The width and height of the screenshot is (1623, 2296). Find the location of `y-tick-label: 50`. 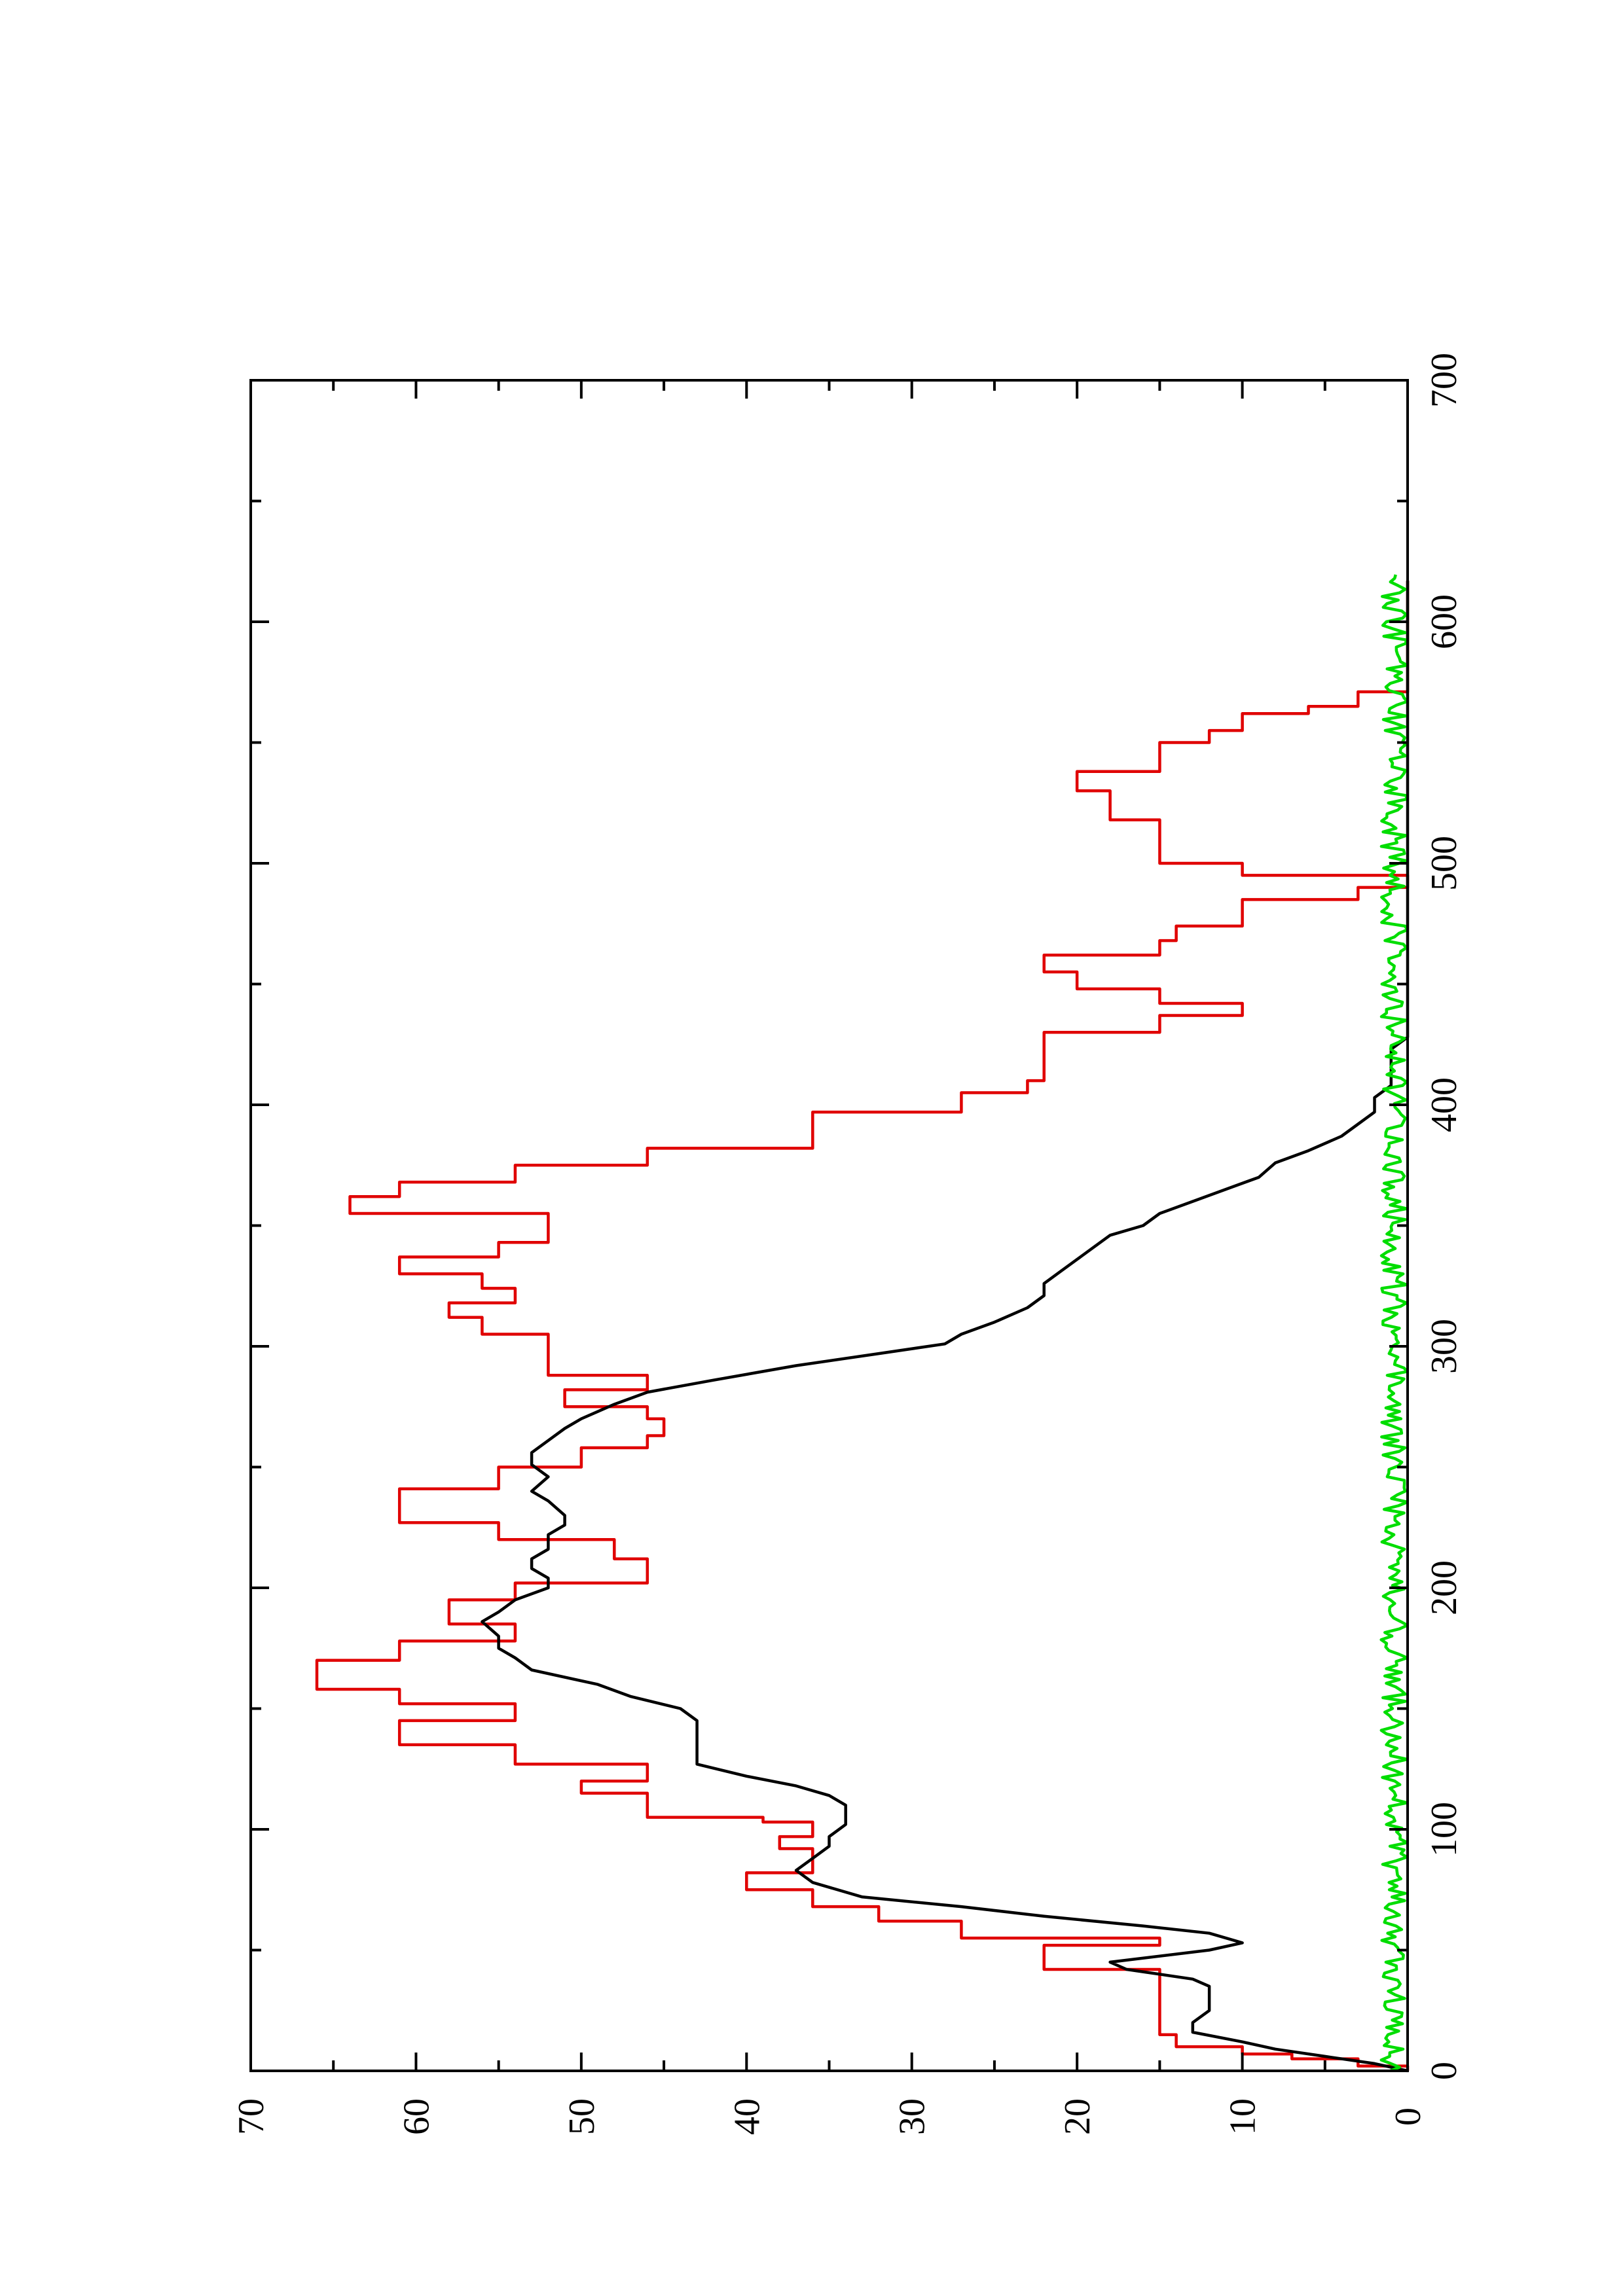

y-tick-label: 50 is located at coordinates (582, 2116).